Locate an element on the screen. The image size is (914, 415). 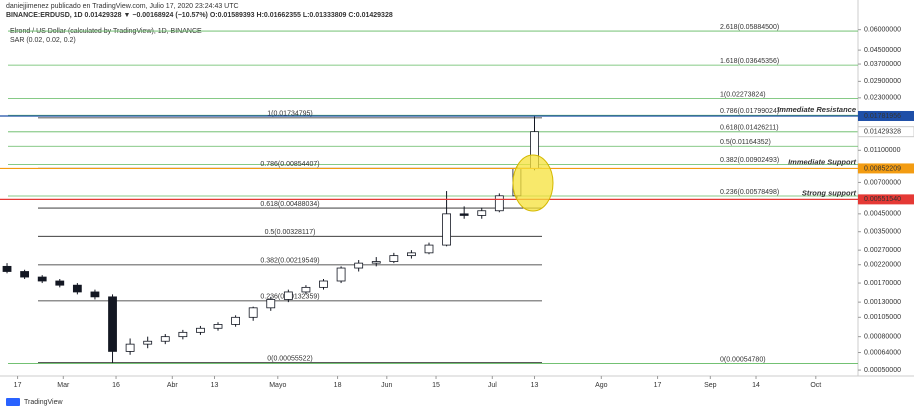
y-tick-label: 0.01100000 is located at coordinates (882, 150).